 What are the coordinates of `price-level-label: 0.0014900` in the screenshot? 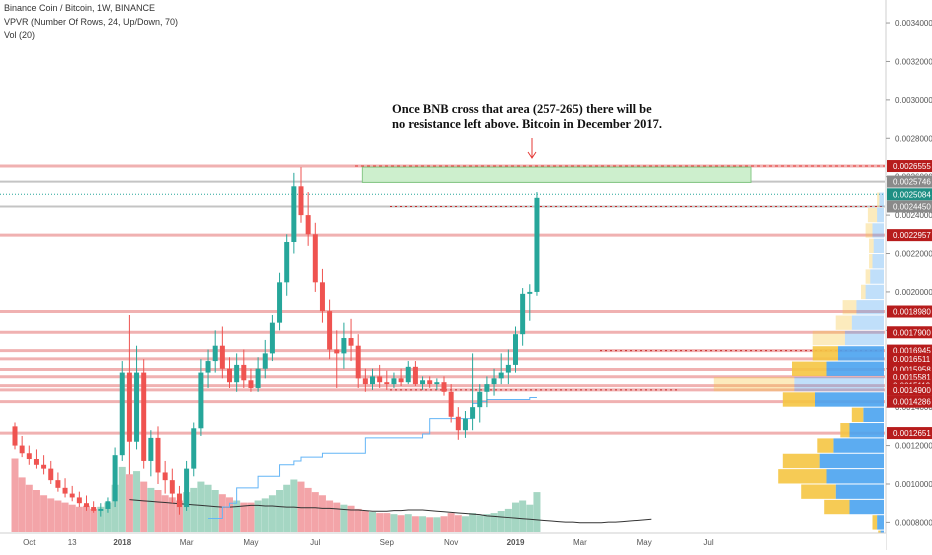 It's located at (912, 390).